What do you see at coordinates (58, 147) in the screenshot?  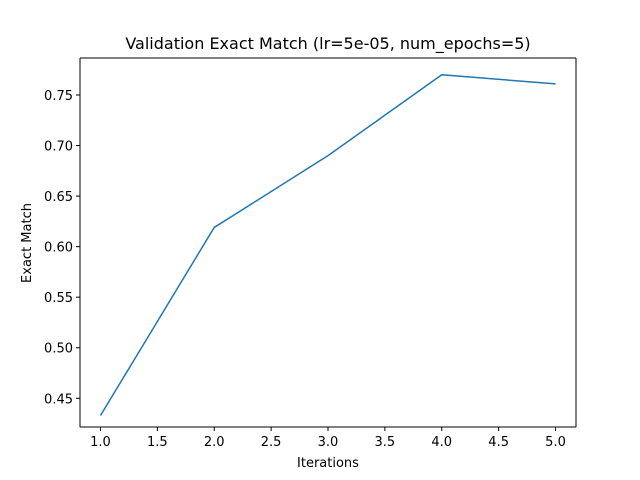 I see `y-tick-label-5: 0.70` at bounding box center [58, 147].